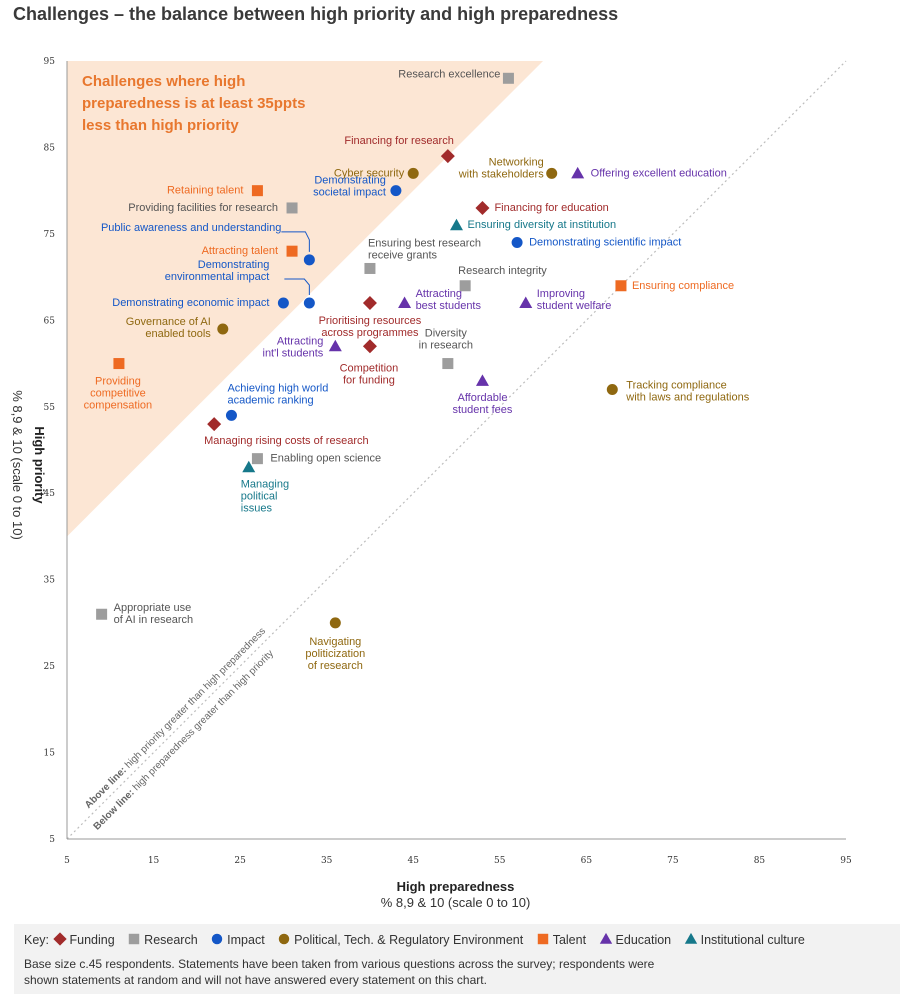 Image resolution: width=905 pixels, height=996 pixels. I want to click on point-label-line: Research excellence, so click(449, 74).